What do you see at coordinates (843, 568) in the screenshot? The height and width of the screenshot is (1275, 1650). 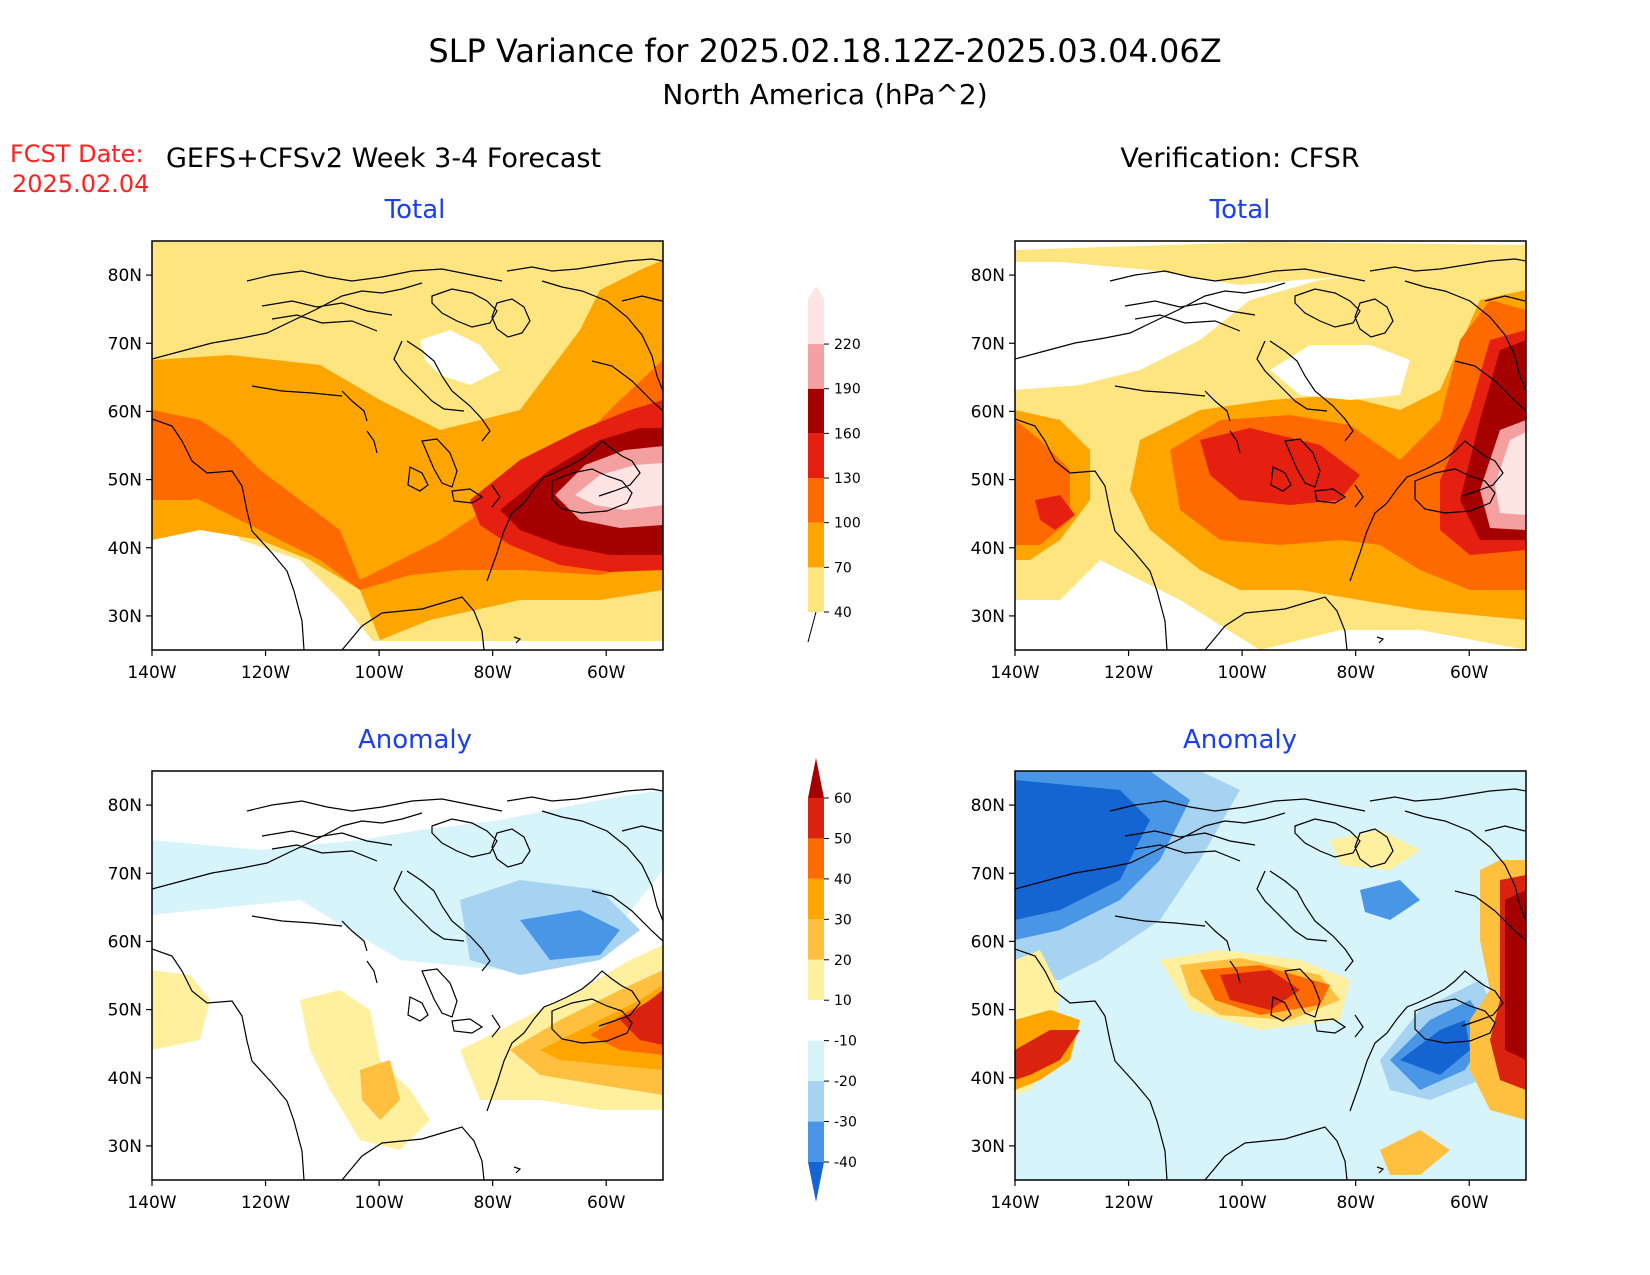 I see `colorbar-label: 70` at bounding box center [843, 568].